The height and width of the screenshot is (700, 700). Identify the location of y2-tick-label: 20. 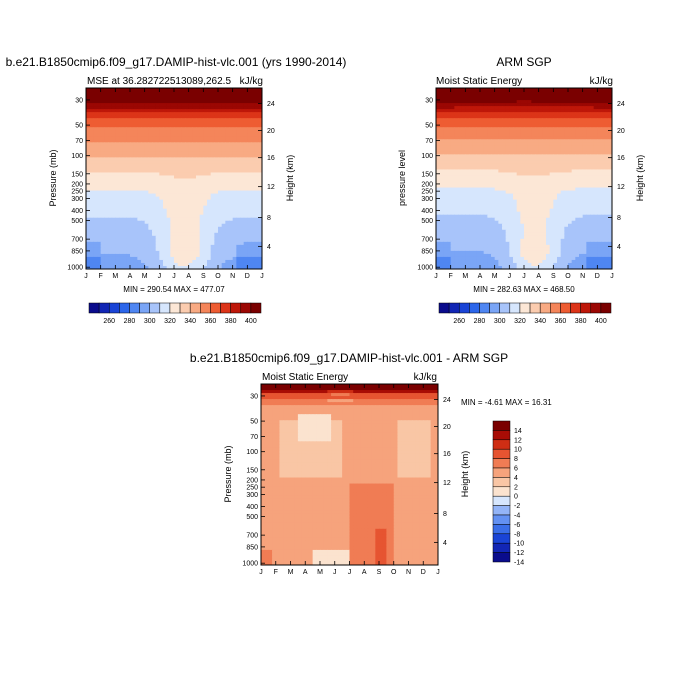
(271, 131).